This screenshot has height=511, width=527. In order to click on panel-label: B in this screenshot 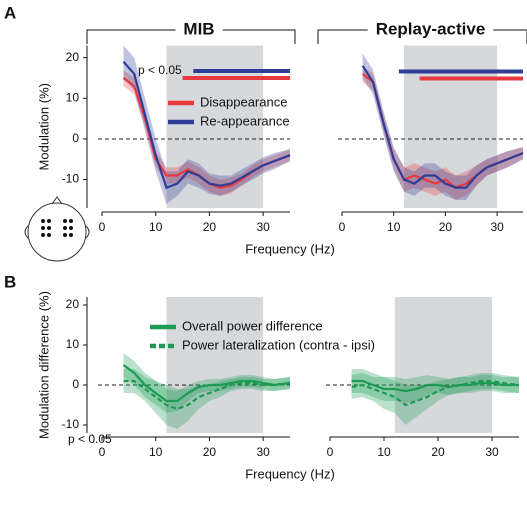, I will do `click(10, 281)`.